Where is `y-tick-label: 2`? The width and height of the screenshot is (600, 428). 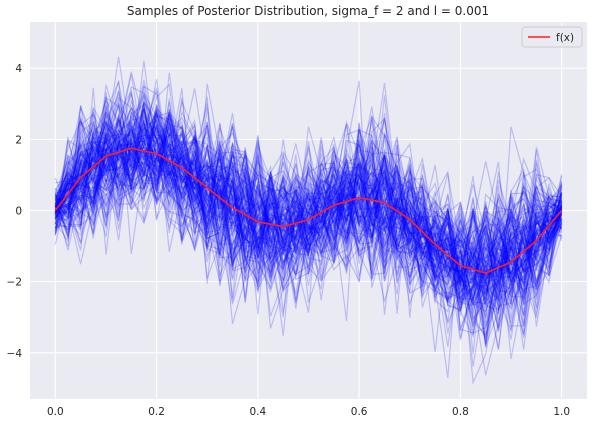
y-tick-label: 2 is located at coordinates (18, 140).